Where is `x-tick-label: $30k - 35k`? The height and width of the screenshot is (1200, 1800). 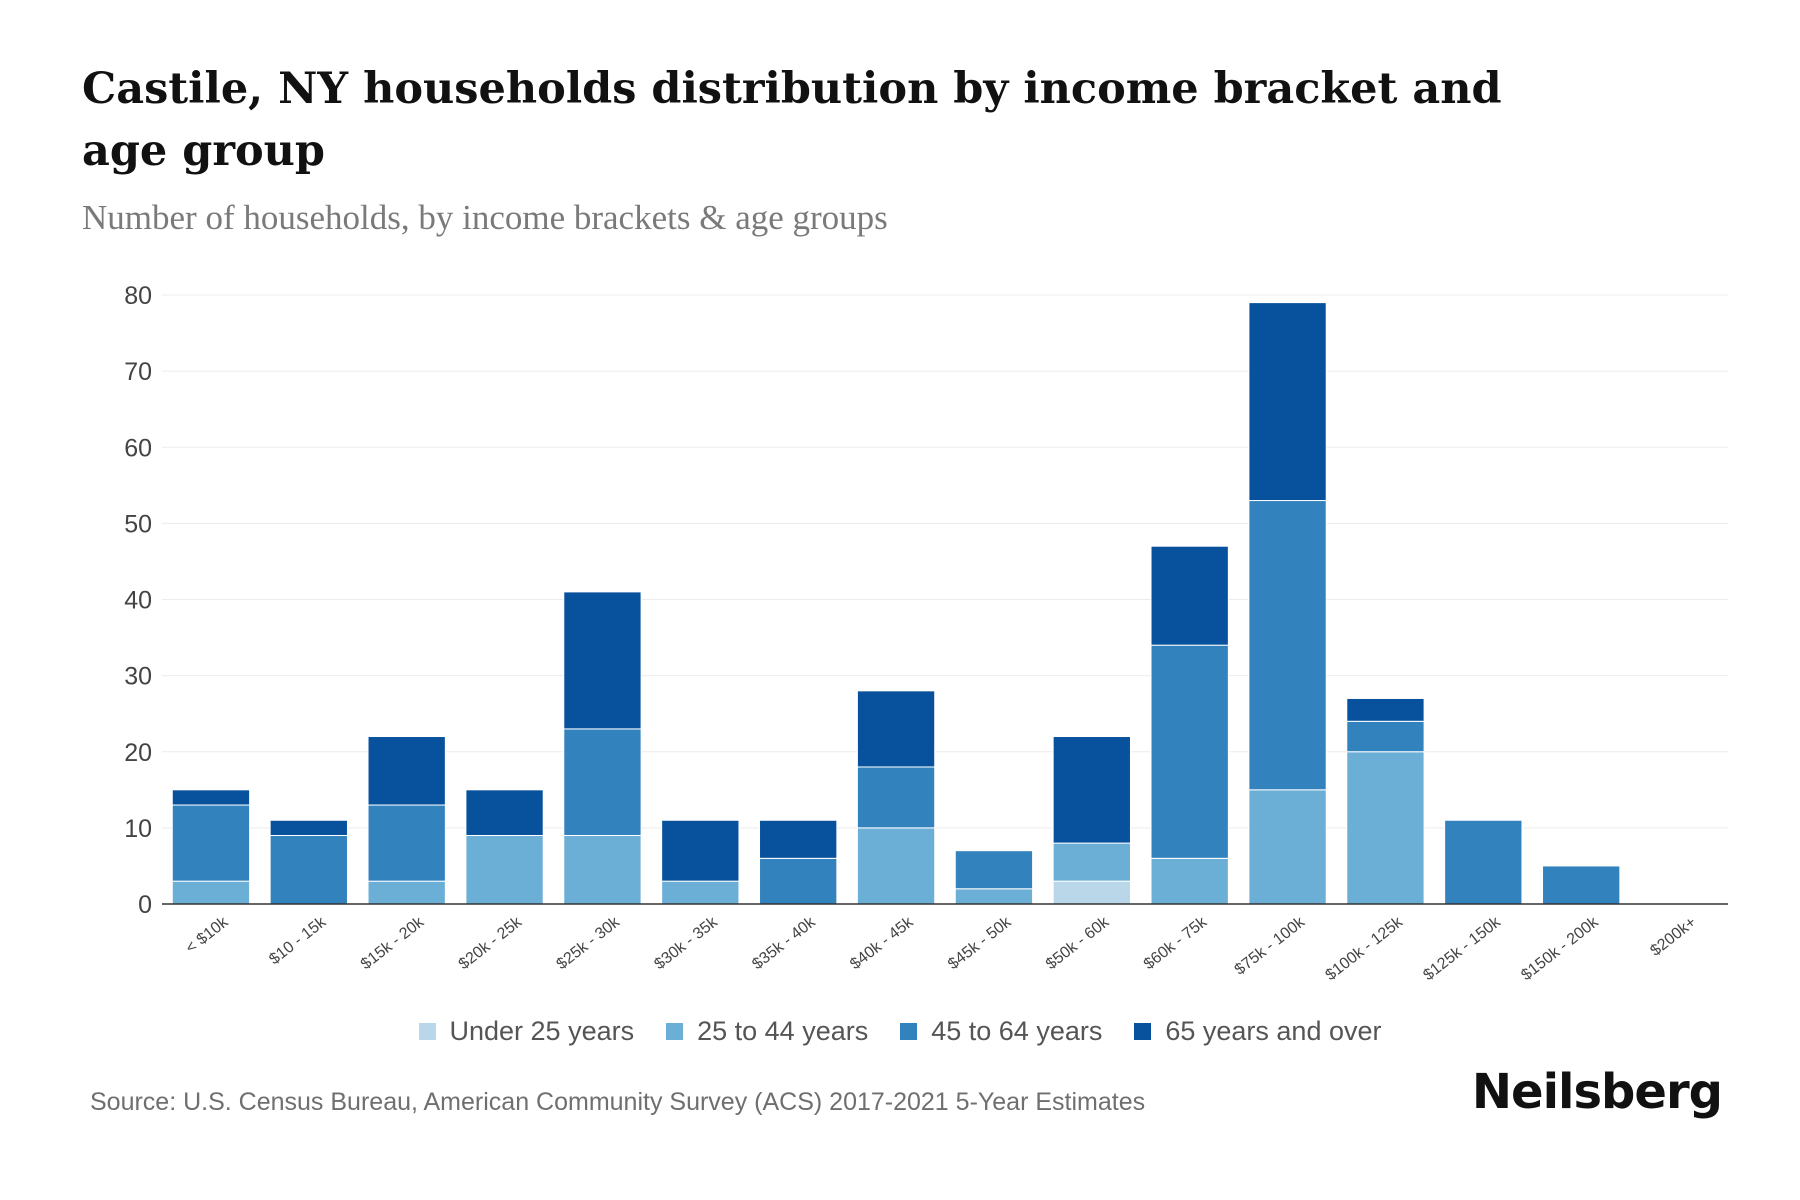 x-tick-label: $30k - 35k is located at coordinates (686, 943).